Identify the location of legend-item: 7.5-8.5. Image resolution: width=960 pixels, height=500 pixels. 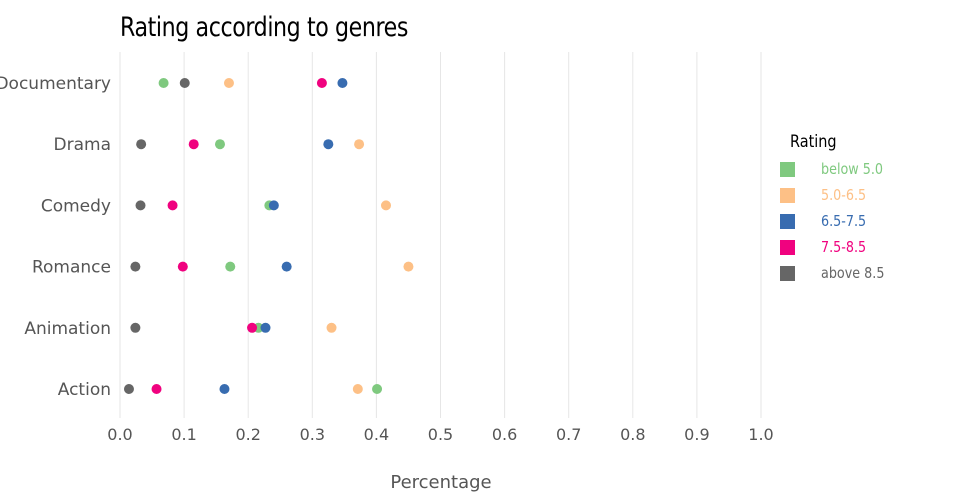
(838, 247).